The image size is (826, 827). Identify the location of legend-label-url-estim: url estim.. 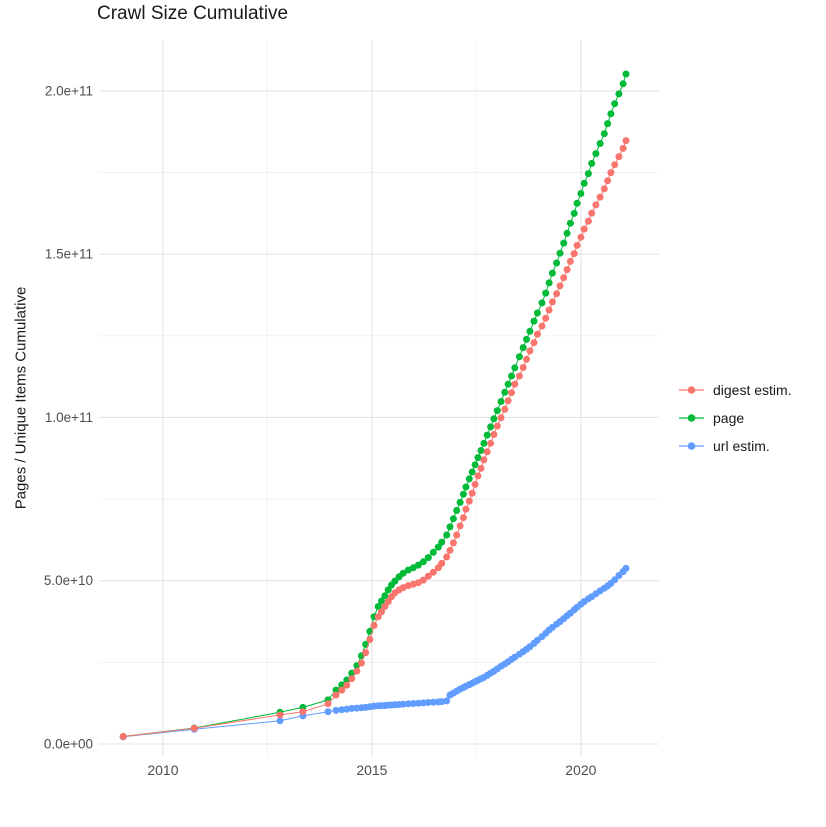
(741, 445).